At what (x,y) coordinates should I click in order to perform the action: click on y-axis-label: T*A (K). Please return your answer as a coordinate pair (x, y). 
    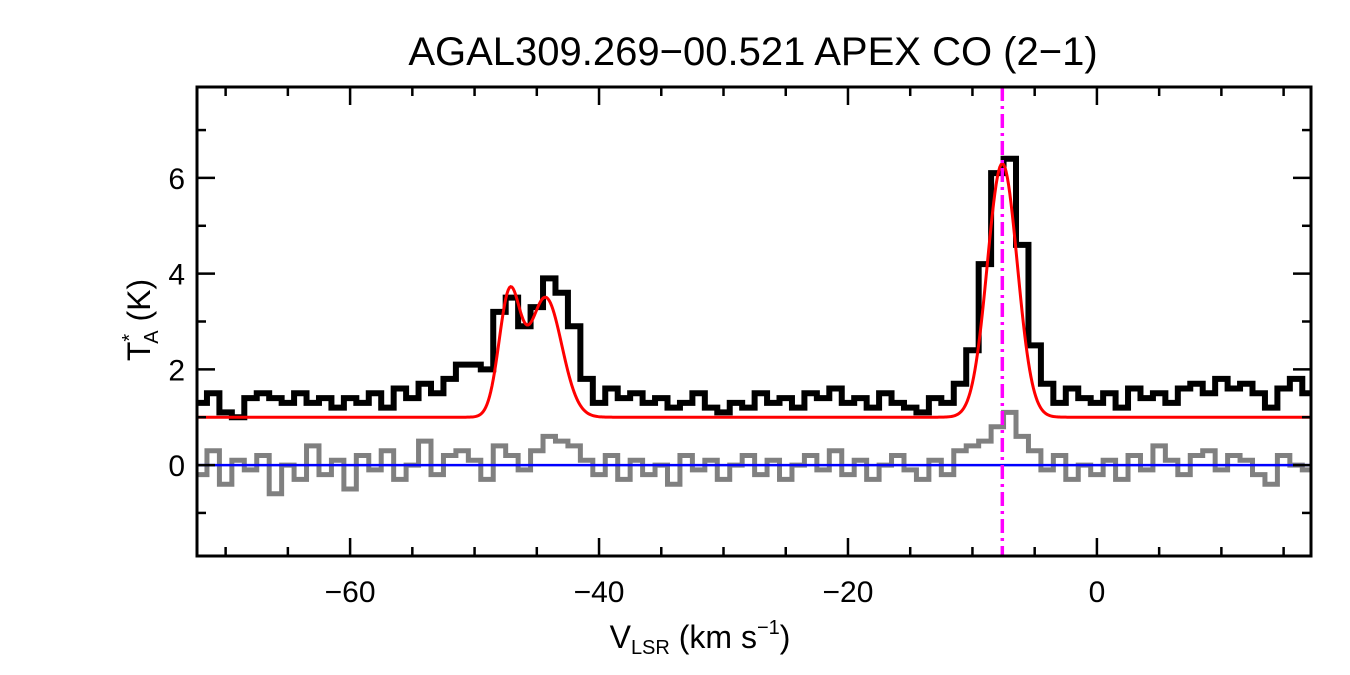
    Looking at the image, I should click on (141, 320).